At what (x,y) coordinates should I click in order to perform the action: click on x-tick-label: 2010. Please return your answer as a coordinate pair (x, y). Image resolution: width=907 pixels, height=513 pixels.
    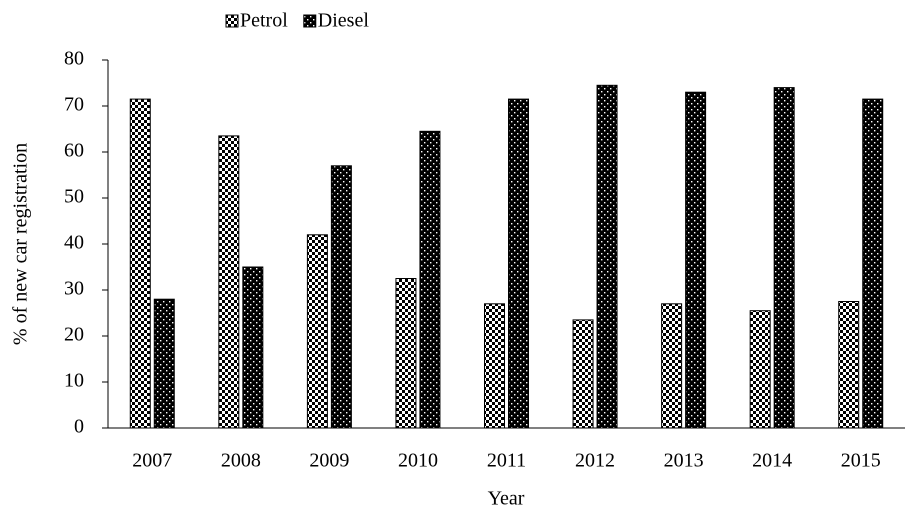
    Looking at the image, I should click on (418, 461).